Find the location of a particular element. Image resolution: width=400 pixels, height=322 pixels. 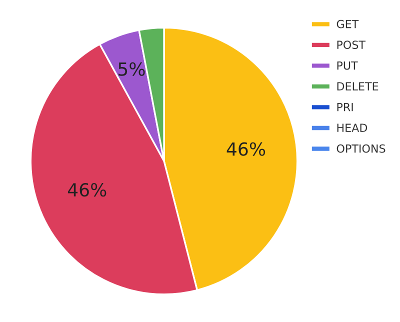

data-label: 5% is located at coordinates (131, 69).